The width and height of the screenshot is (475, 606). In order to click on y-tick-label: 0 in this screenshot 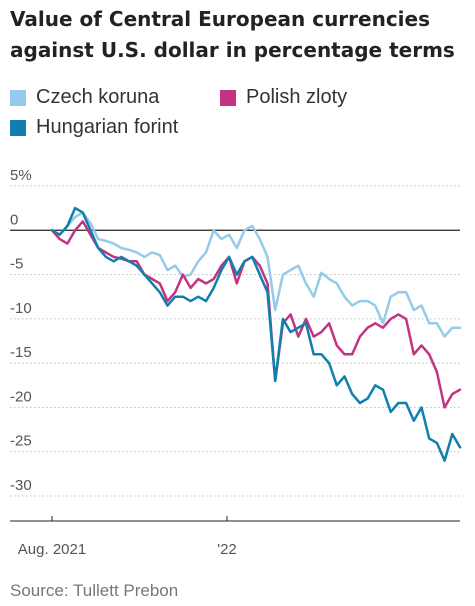, I will do `click(14, 219)`.